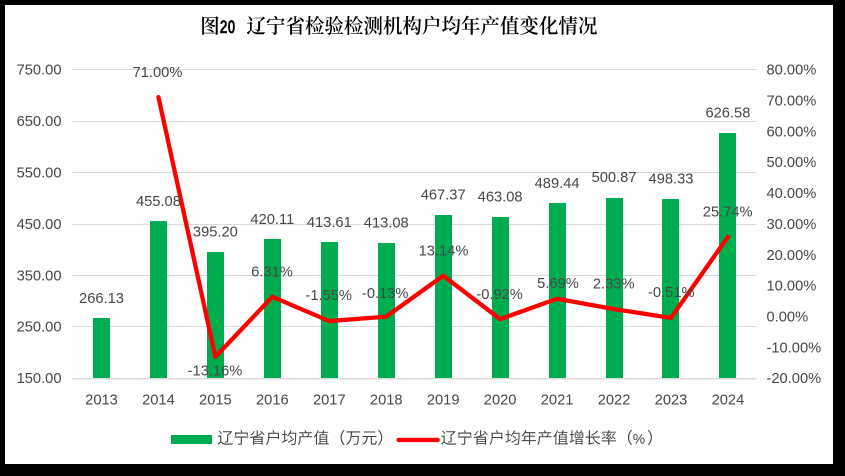 This screenshot has height=476, width=845. What do you see at coordinates (328, 296) in the screenshot?
I see `svg-text: -1.55%` at bounding box center [328, 296].